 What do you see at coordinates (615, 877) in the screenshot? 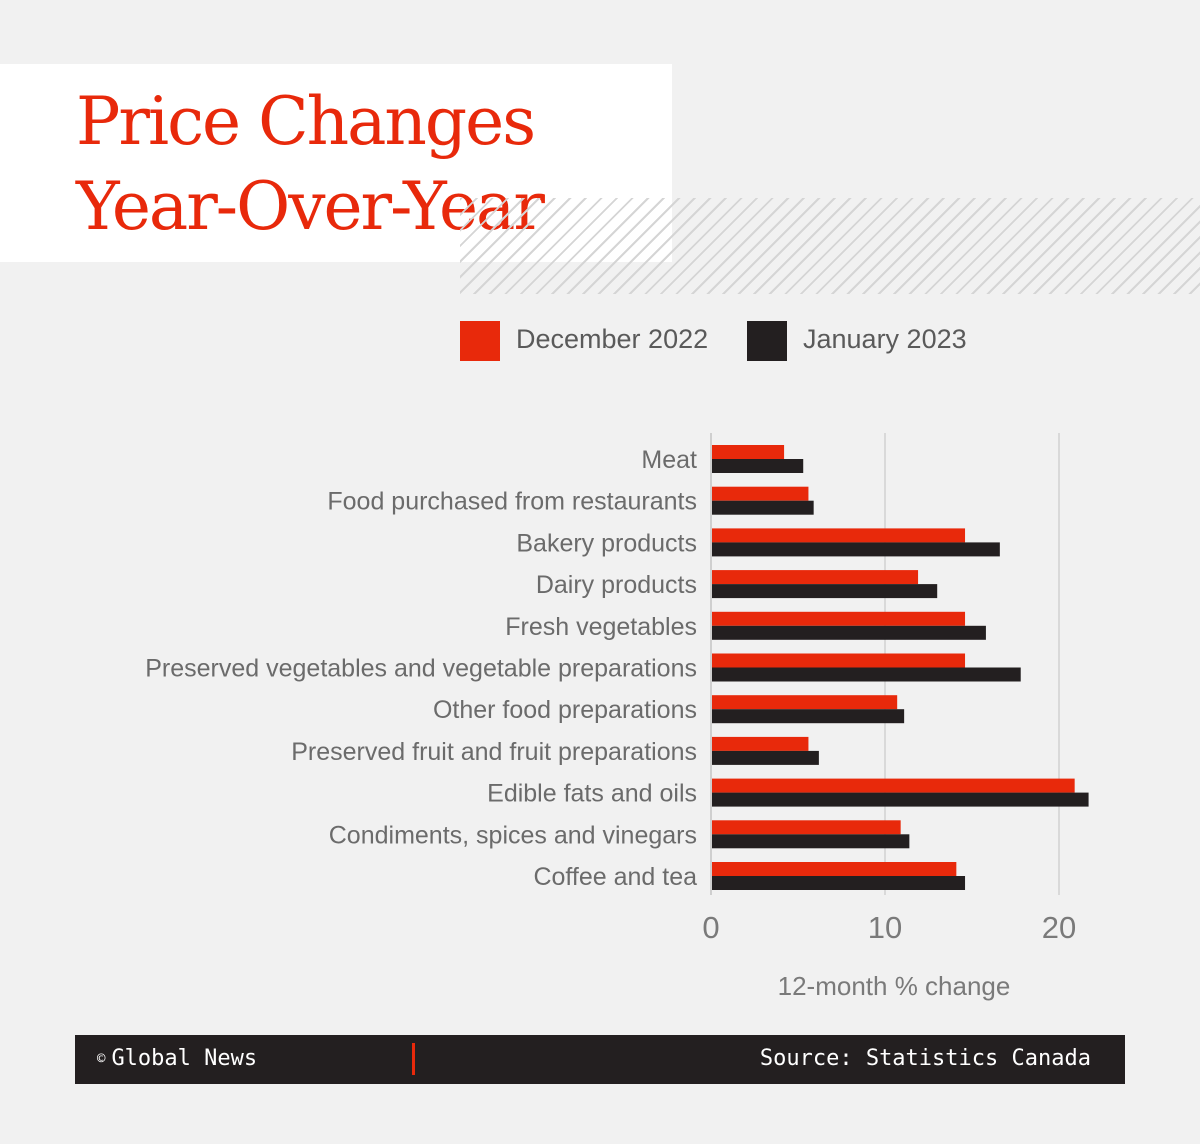
I see `category-label-10: Coffee and tea` at bounding box center [615, 877].